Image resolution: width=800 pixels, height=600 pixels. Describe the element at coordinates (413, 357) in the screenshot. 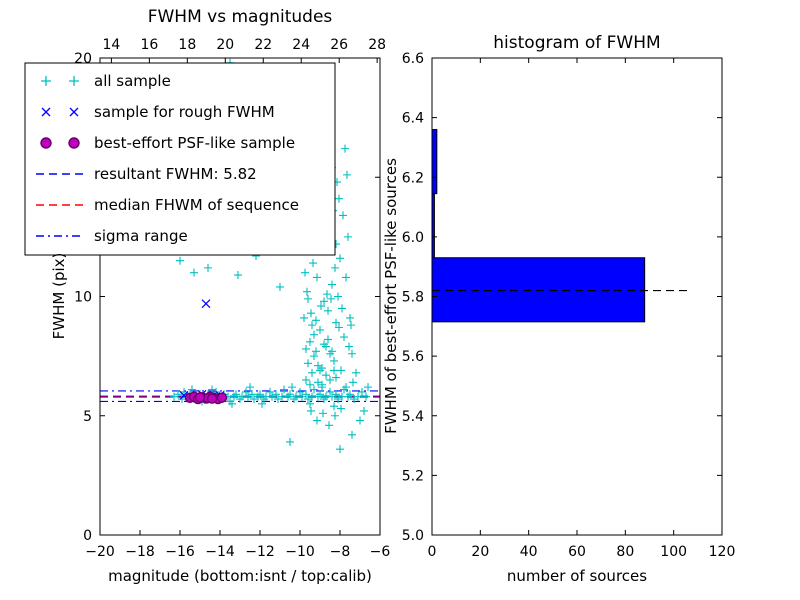

I see `y-tick-label: 5.6` at that location.